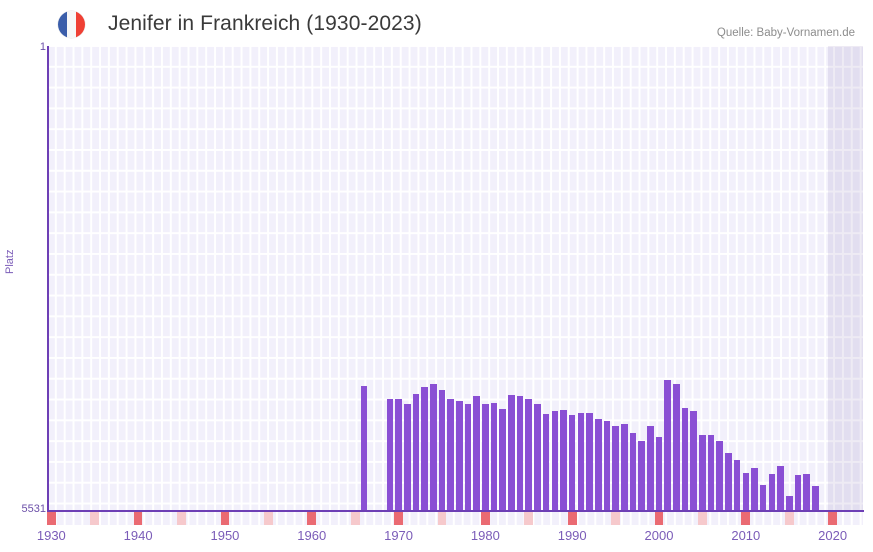 Image resolution: width=873 pixels, height=552 pixels. I want to click on x-axis-tick-label: 2020, so click(833, 535).